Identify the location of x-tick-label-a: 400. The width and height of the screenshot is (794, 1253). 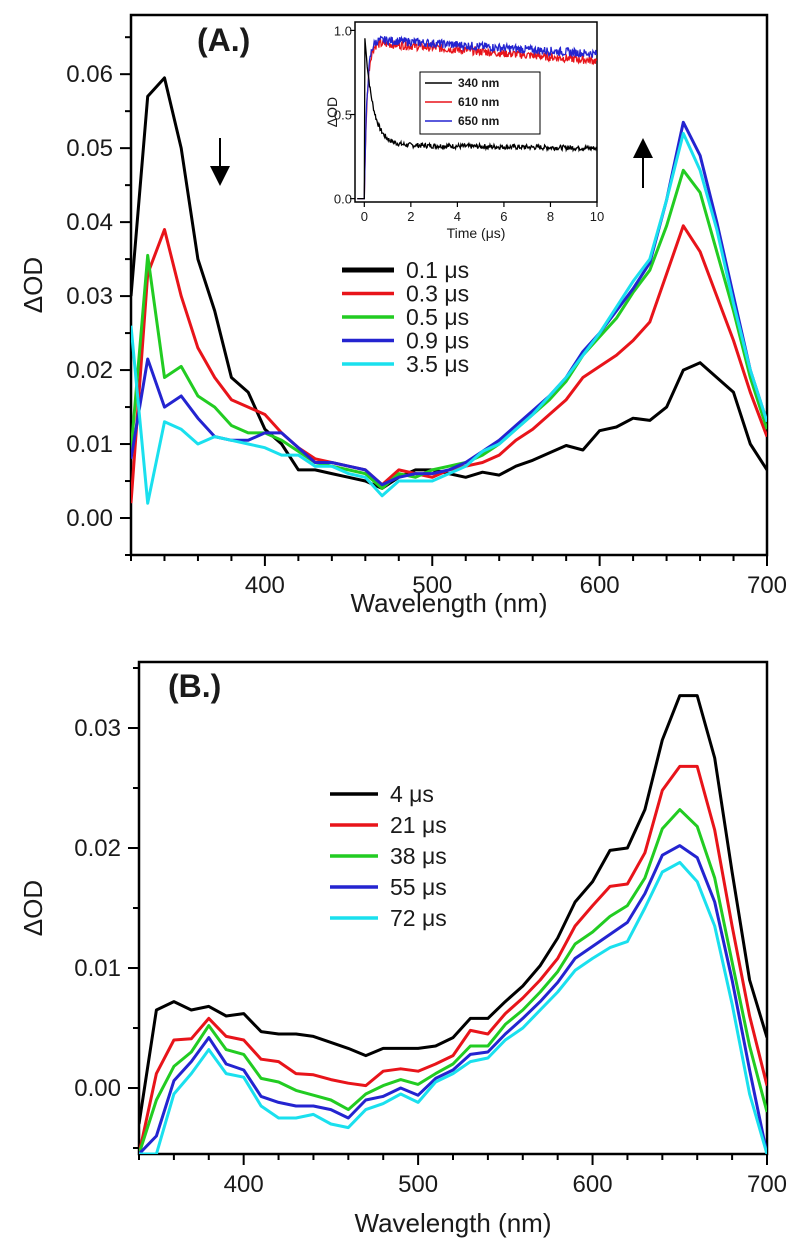
(265, 585).